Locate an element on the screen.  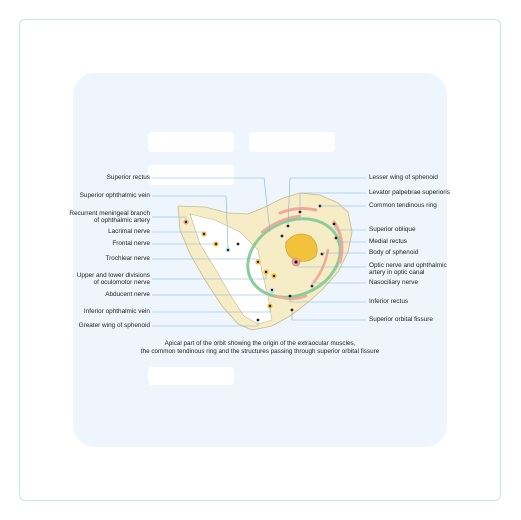
structure-dots is located at coordinates (260, 263).